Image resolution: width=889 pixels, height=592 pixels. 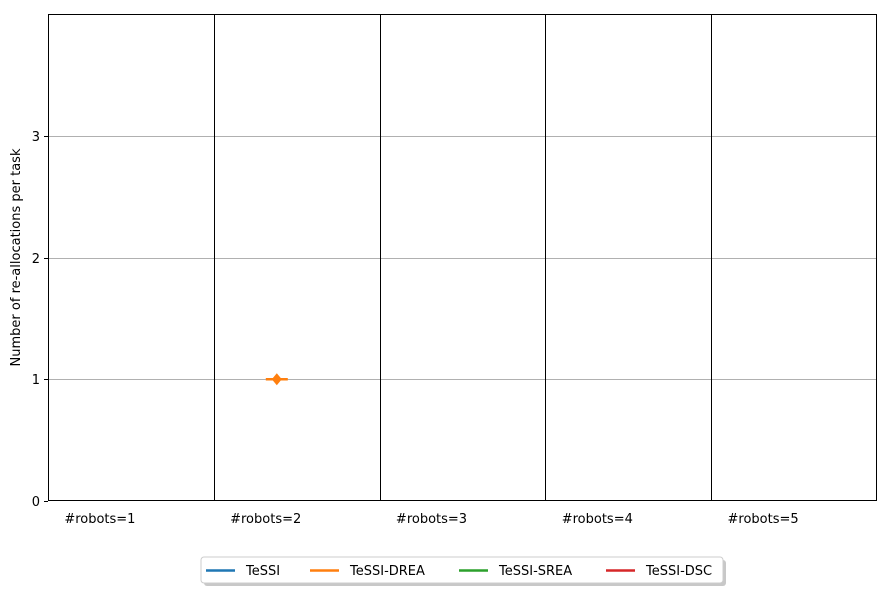 I want to click on group-label: #robots=2, so click(x=265, y=519).